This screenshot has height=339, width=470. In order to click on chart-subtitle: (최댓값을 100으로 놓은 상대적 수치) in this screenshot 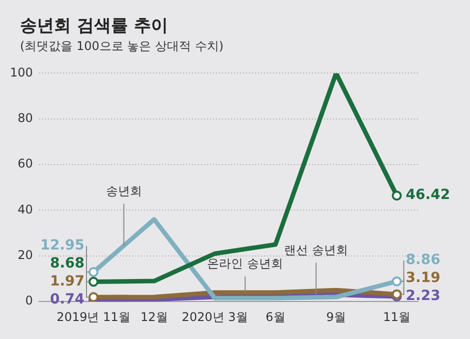, I will do `click(122, 46)`.